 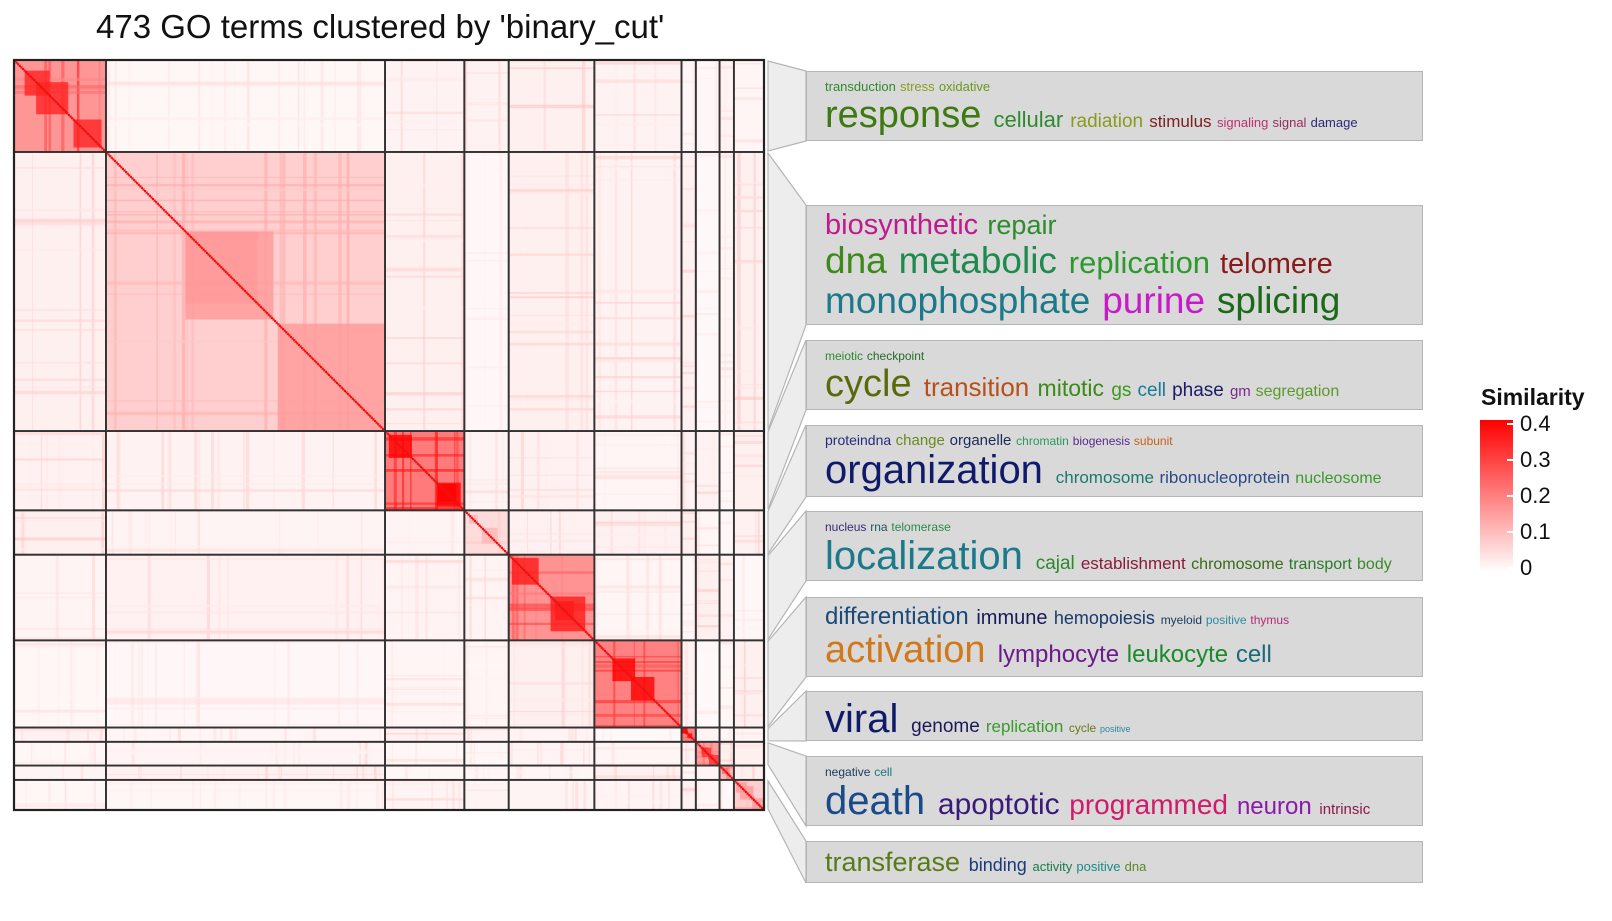 What do you see at coordinates (1237, 565) in the screenshot?
I see `wordcloud-word: chromosome` at bounding box center [1237, 565].